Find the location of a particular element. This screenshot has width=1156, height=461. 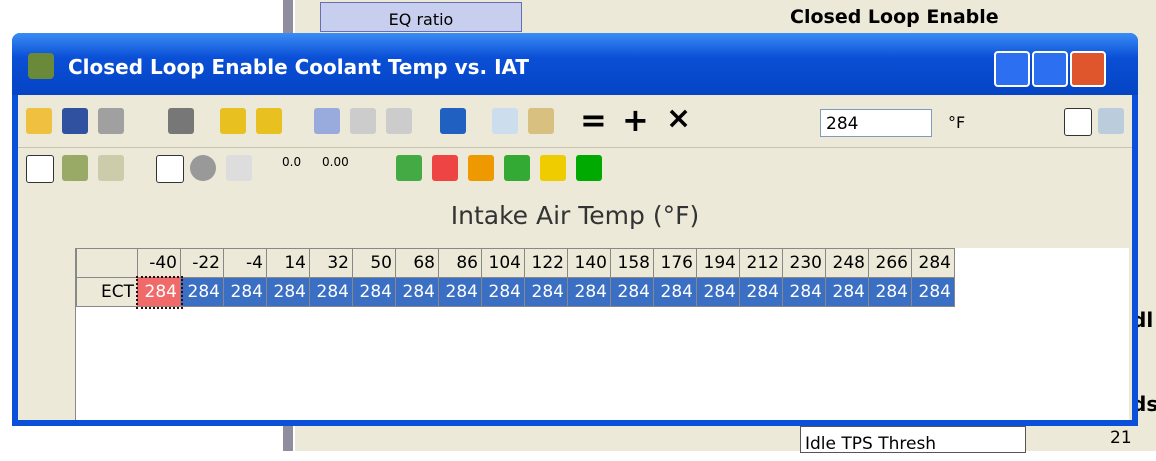

idle-label: Idle TPS Thresh is located at coordinates (913, 440).